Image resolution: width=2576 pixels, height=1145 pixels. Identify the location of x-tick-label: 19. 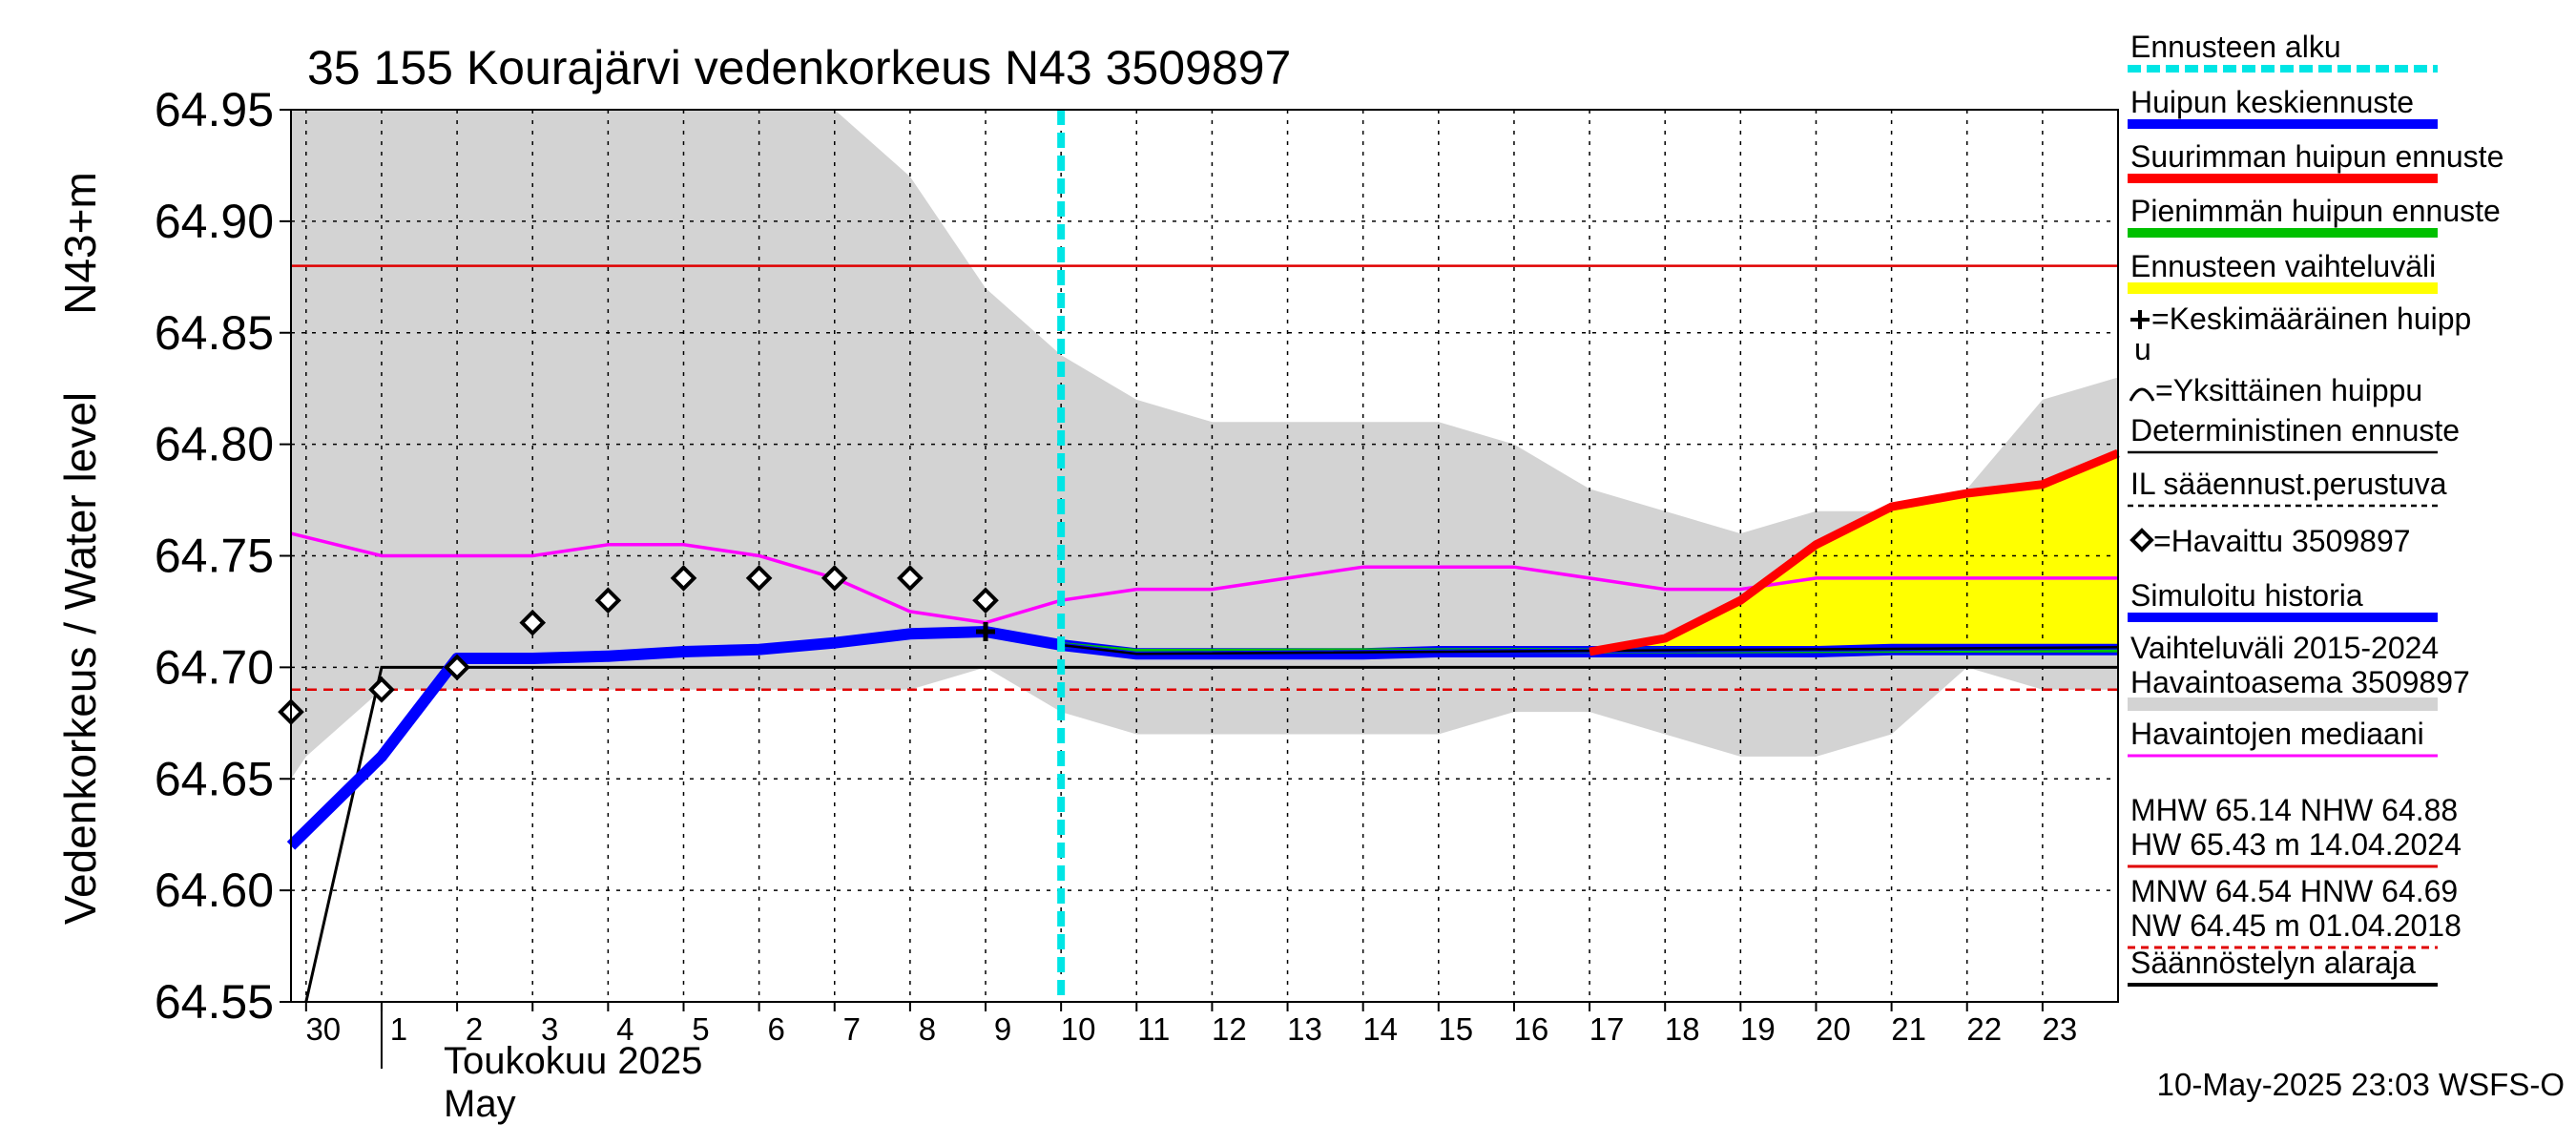
(1758, 1029).